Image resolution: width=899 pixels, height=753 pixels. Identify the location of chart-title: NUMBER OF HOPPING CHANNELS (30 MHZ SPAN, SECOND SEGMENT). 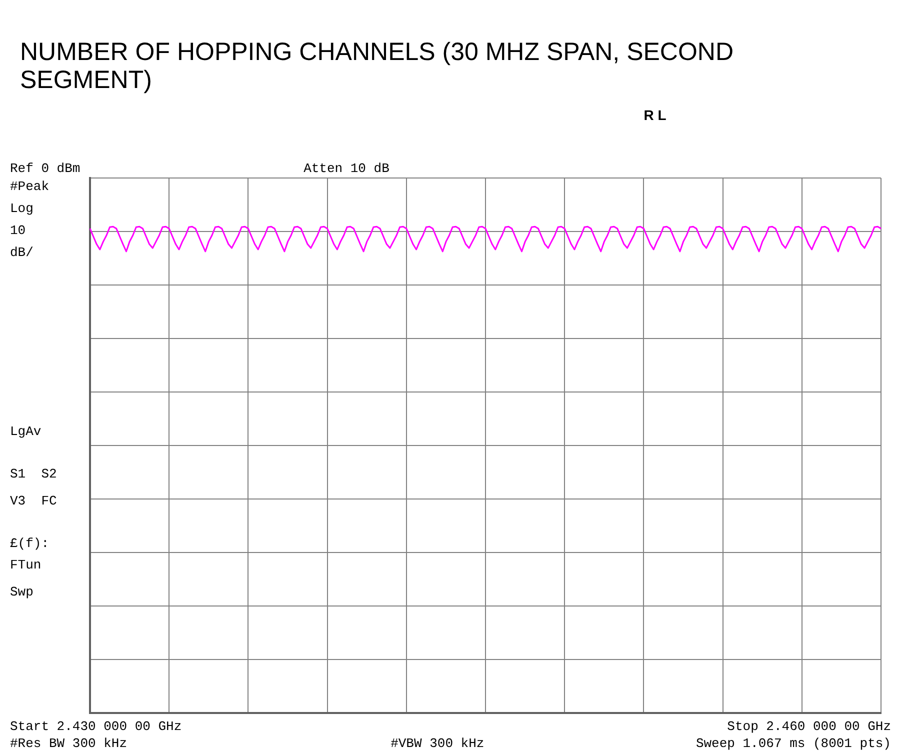
(377, 66).